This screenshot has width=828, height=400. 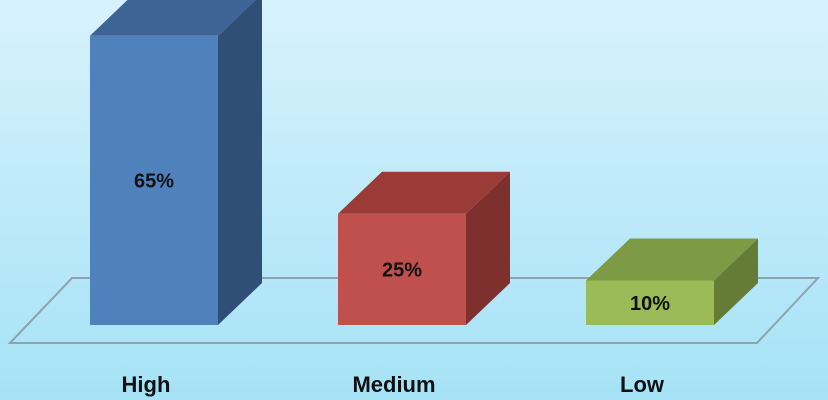 I want to click on bar-value-label-medium: 25%, so click(x=402, y=270).